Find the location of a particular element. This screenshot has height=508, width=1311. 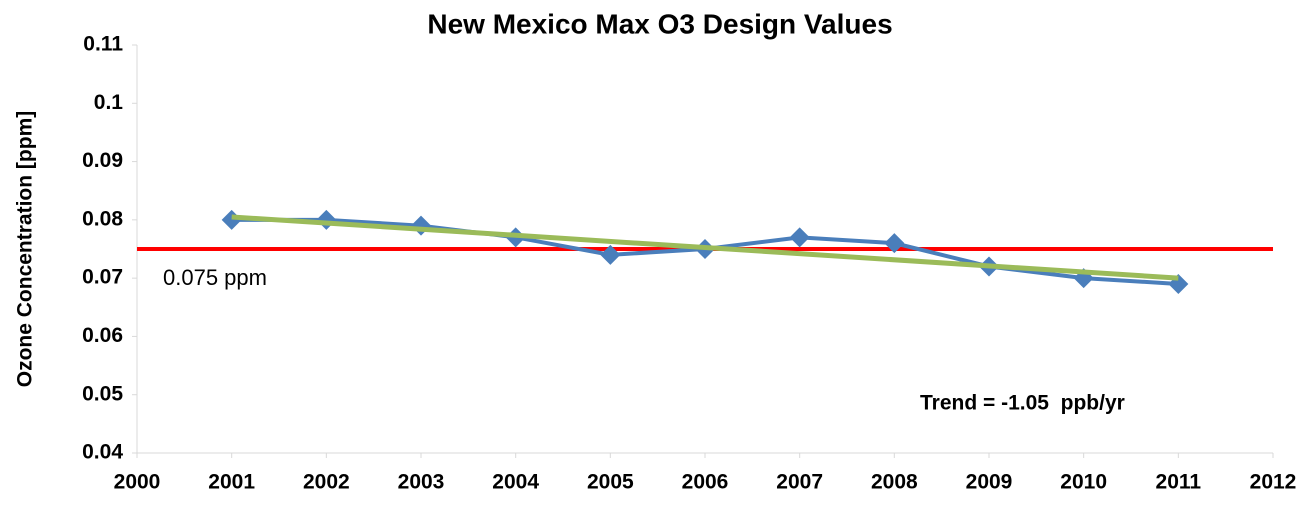

y-tick-label: 0.09 is located at coordinates (102, 160).